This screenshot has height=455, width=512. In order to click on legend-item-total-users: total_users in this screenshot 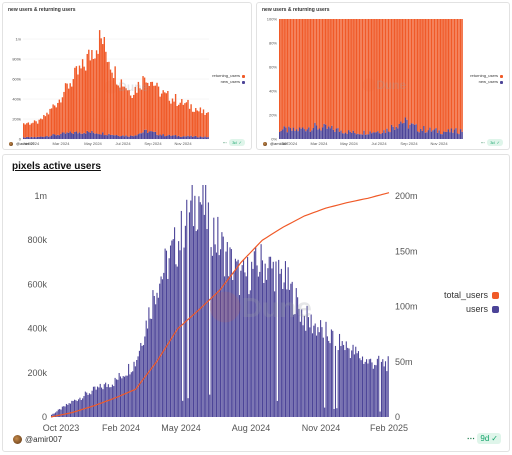, I will do `click(471, 295)`.